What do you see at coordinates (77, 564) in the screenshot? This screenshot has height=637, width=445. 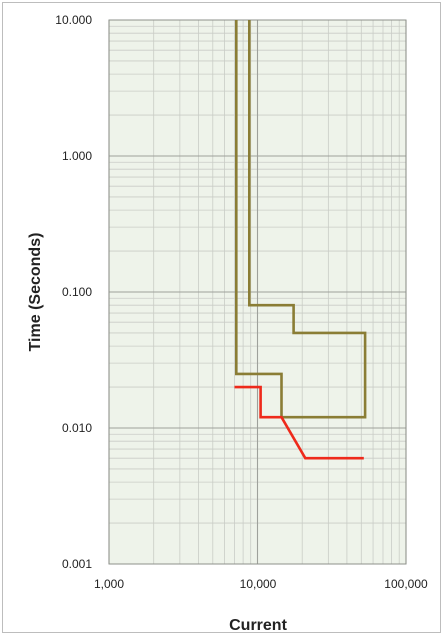 I see `y-tick-label: 0.001` at bounding box center [77, 564].